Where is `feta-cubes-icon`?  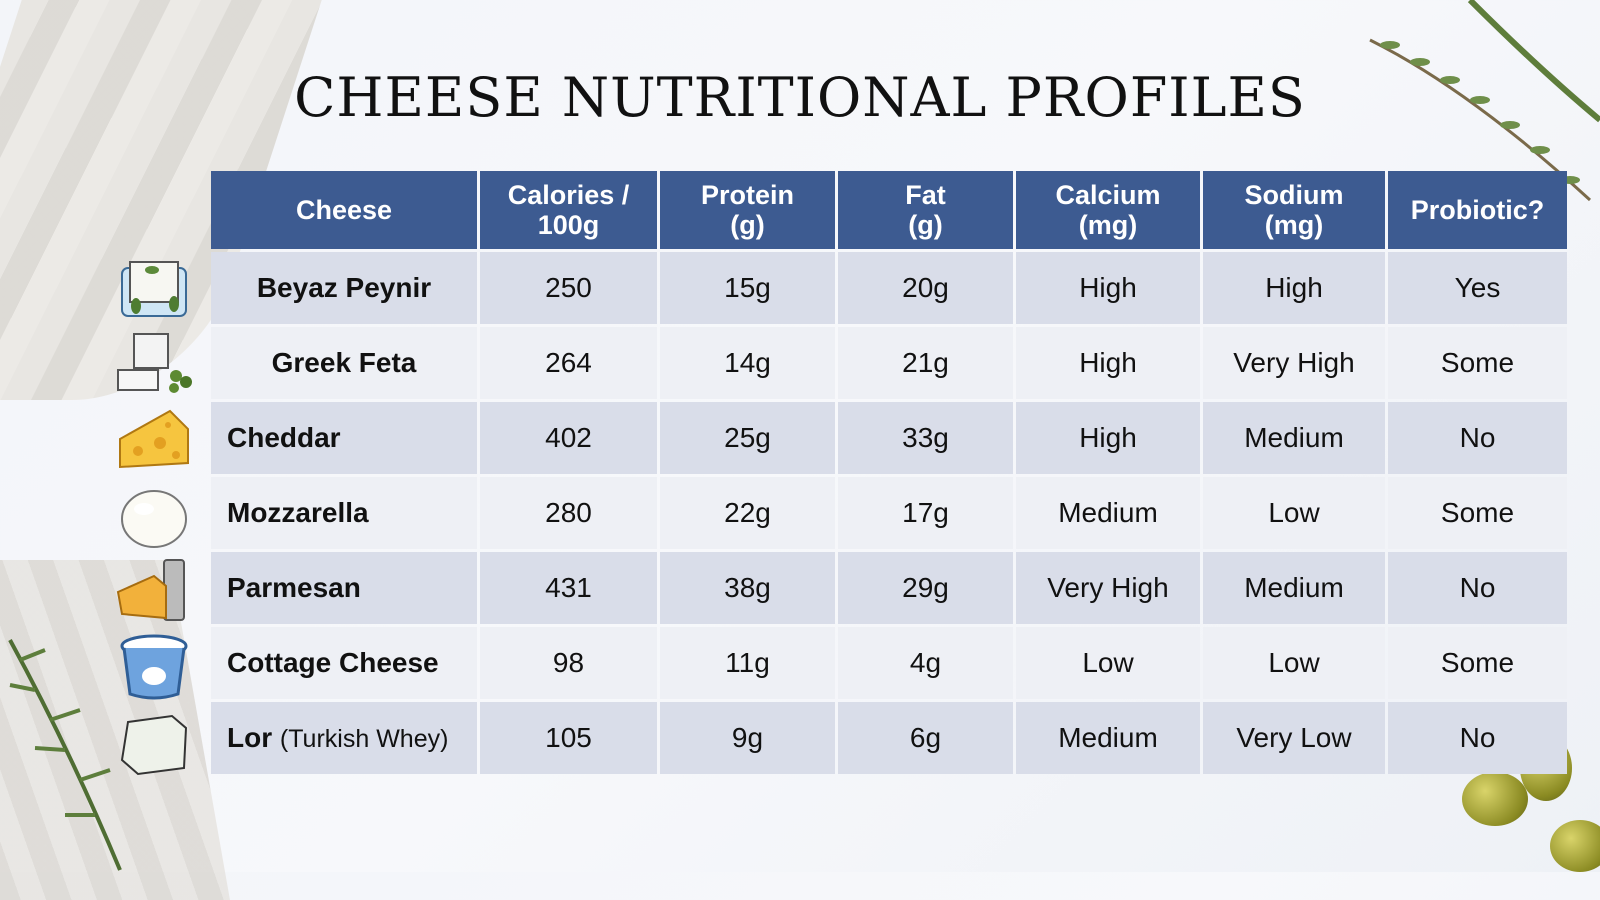
feta-cubes-icon is located at coordinates (154, 365).